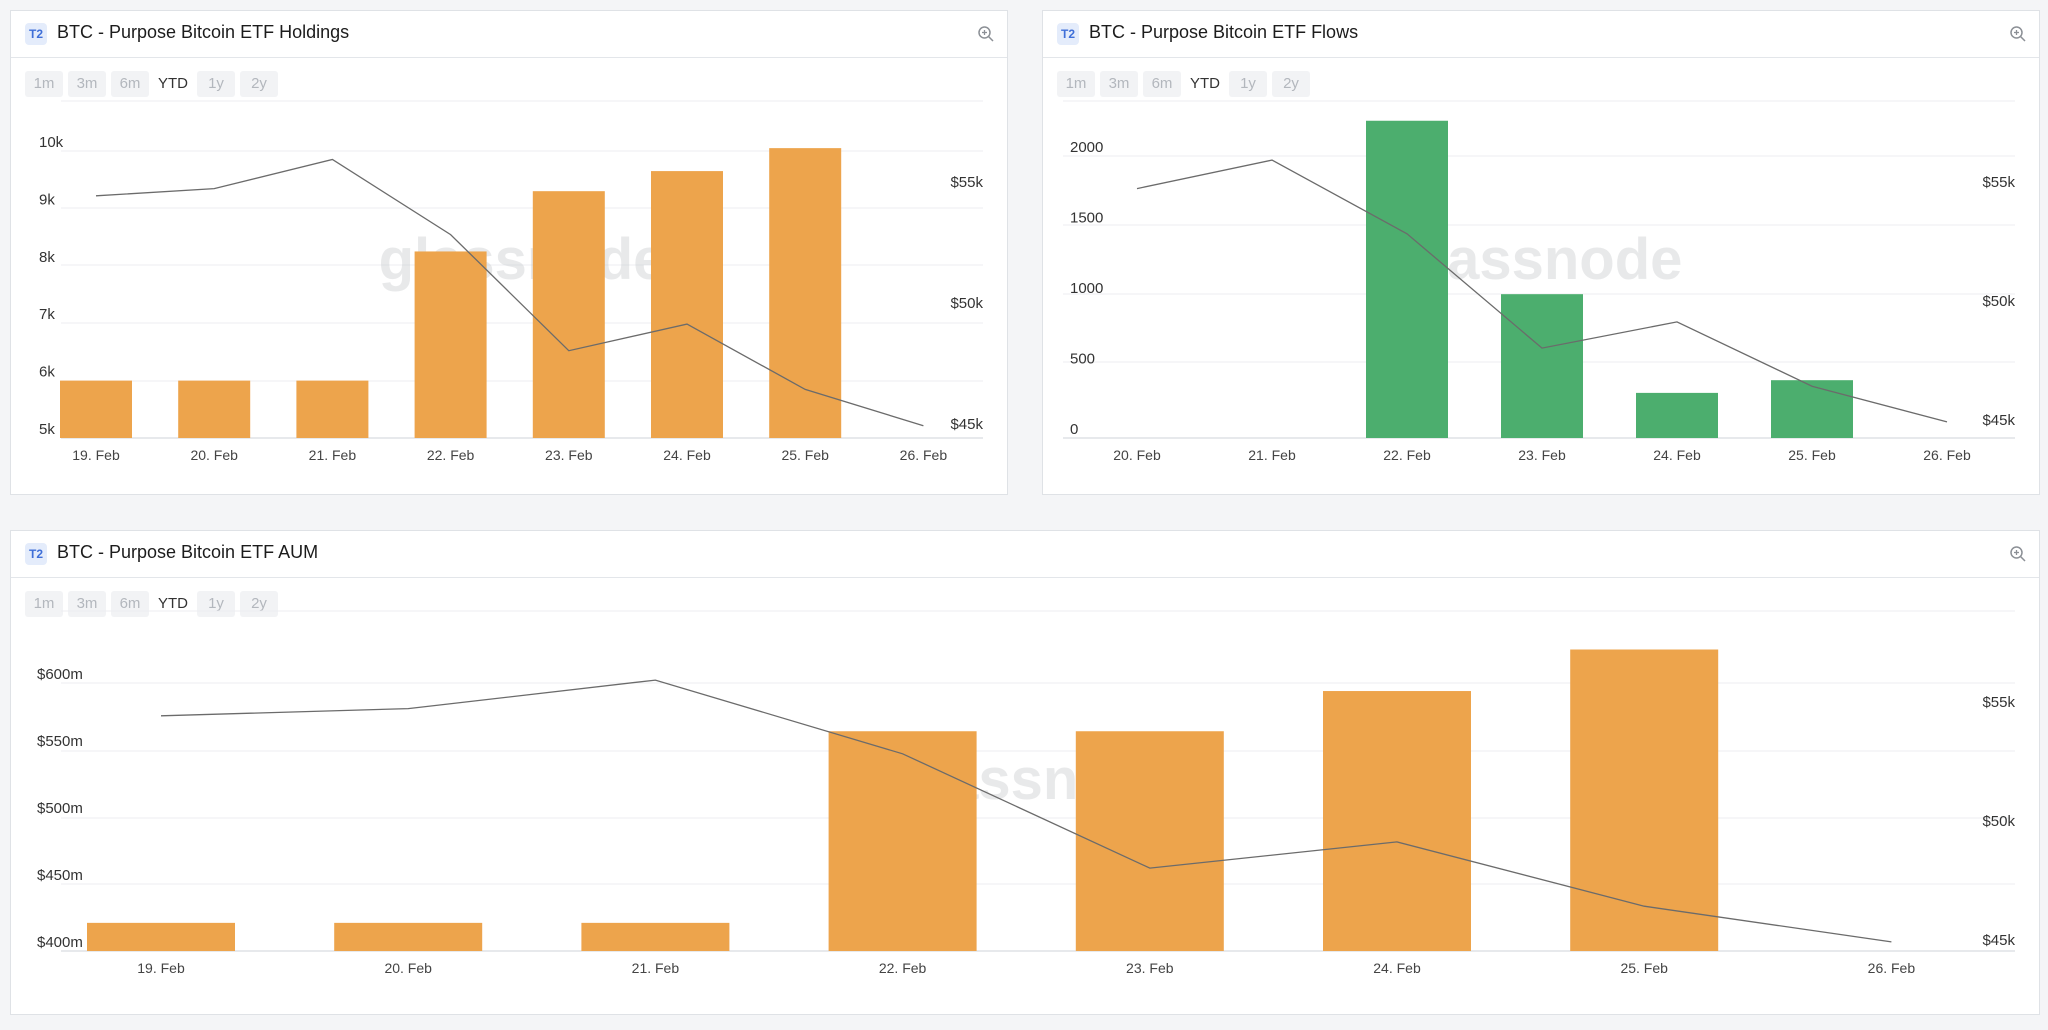 The width and height of the screenshot is (2048, 1030). I want to click on left-axis-label: 500, so click(1082, 359).